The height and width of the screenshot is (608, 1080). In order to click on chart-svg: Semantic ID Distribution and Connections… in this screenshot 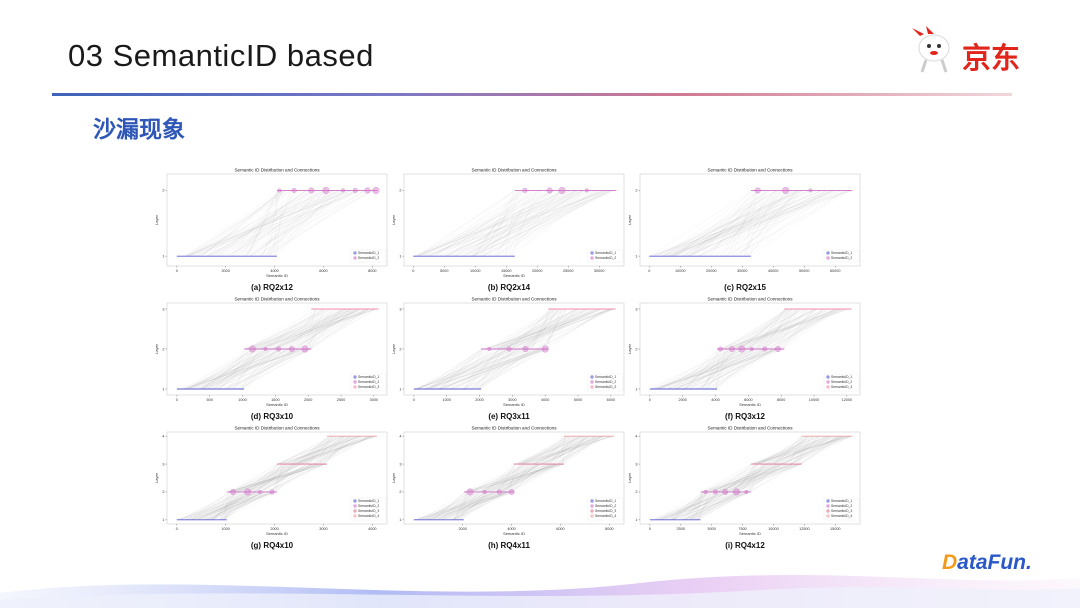, I will do `click(271, 481)`.